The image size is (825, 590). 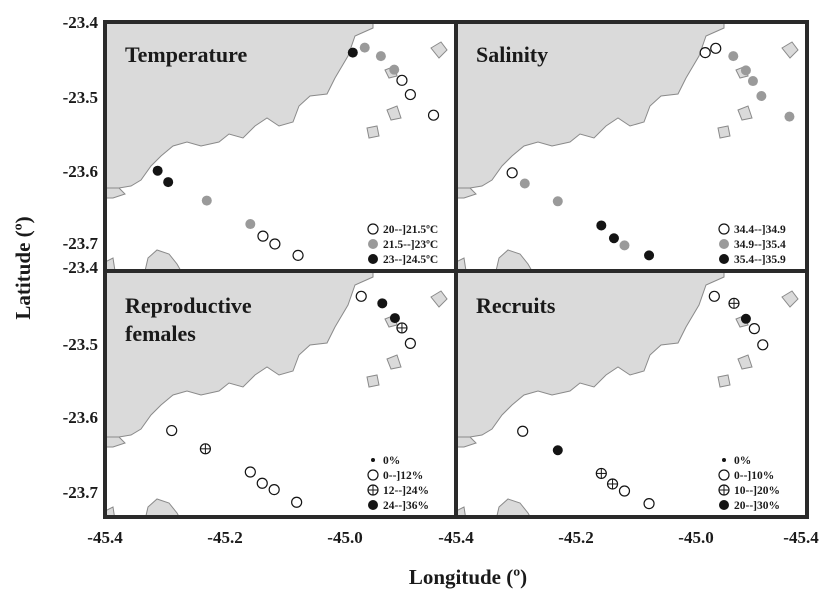 What do you see at coordinates (757, 491) in the screenshot?
I see `legend-label: 10--]20%` at bounding box center [757, 491].